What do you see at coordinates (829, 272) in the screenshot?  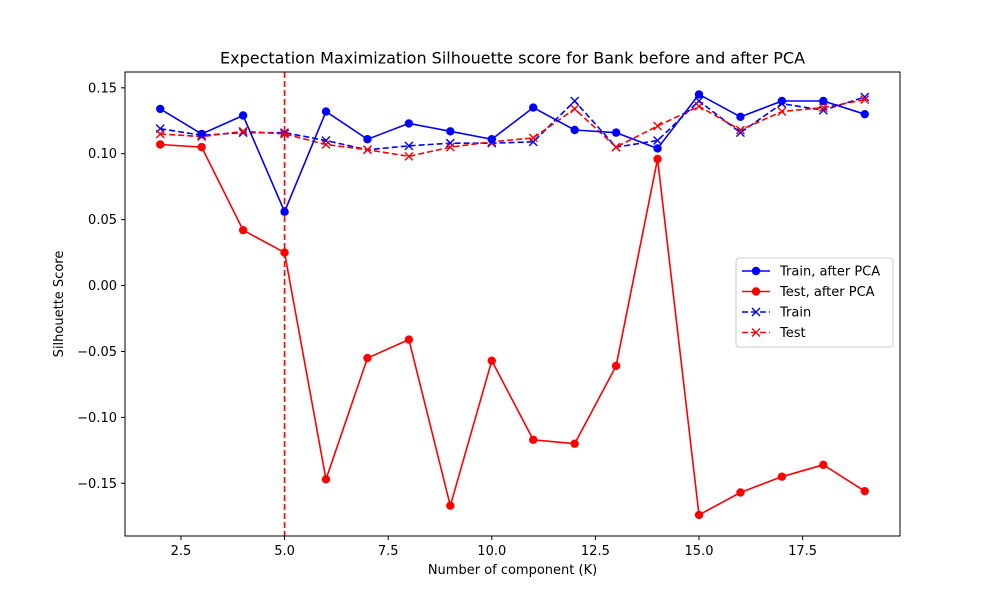 I see `legend-label: Train, after PCA` at bounding box center [829, 272].